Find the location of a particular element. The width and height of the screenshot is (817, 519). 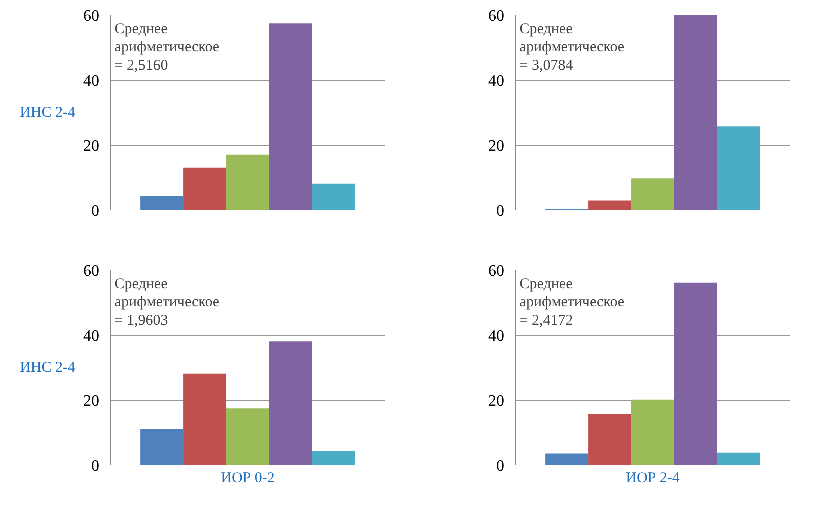

annotation: Среднее арифметическое = 2,4172 is located at coordinates (572, 303).